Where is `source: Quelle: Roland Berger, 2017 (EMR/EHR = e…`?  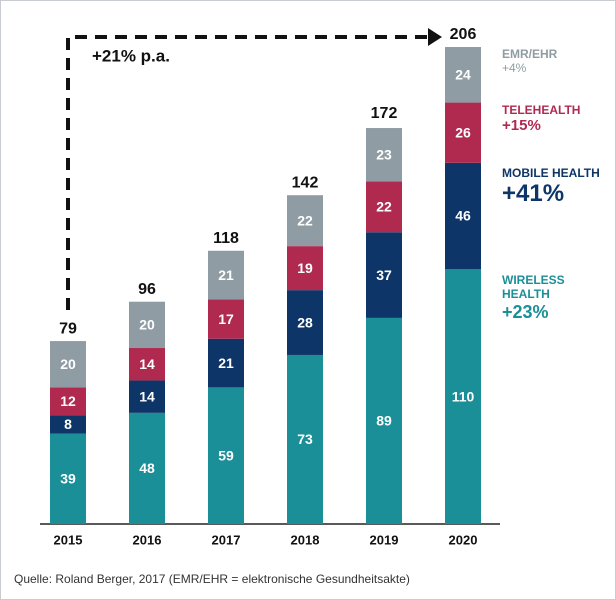 source: Quelle: Roland Berger, 2017 (EMR/EHR = e… is located at coordinates (212, 579).